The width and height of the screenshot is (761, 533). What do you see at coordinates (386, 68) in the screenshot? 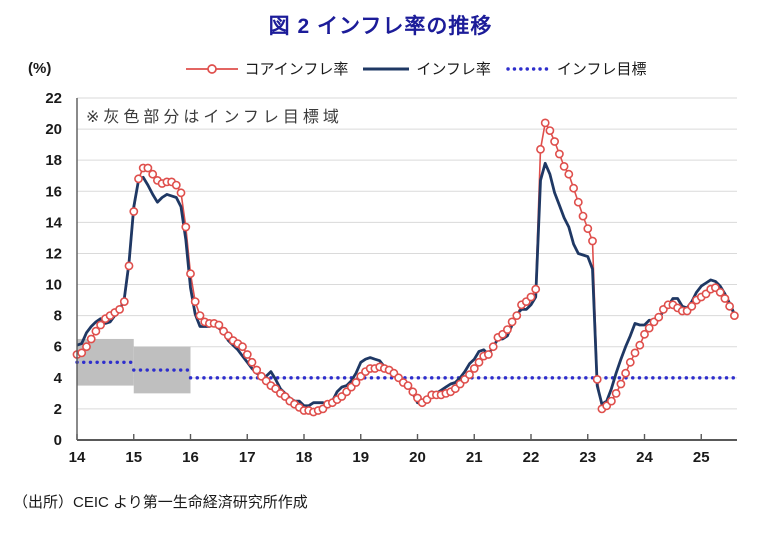
I see `cpi-series-icon` at bounding box center [386, 68].